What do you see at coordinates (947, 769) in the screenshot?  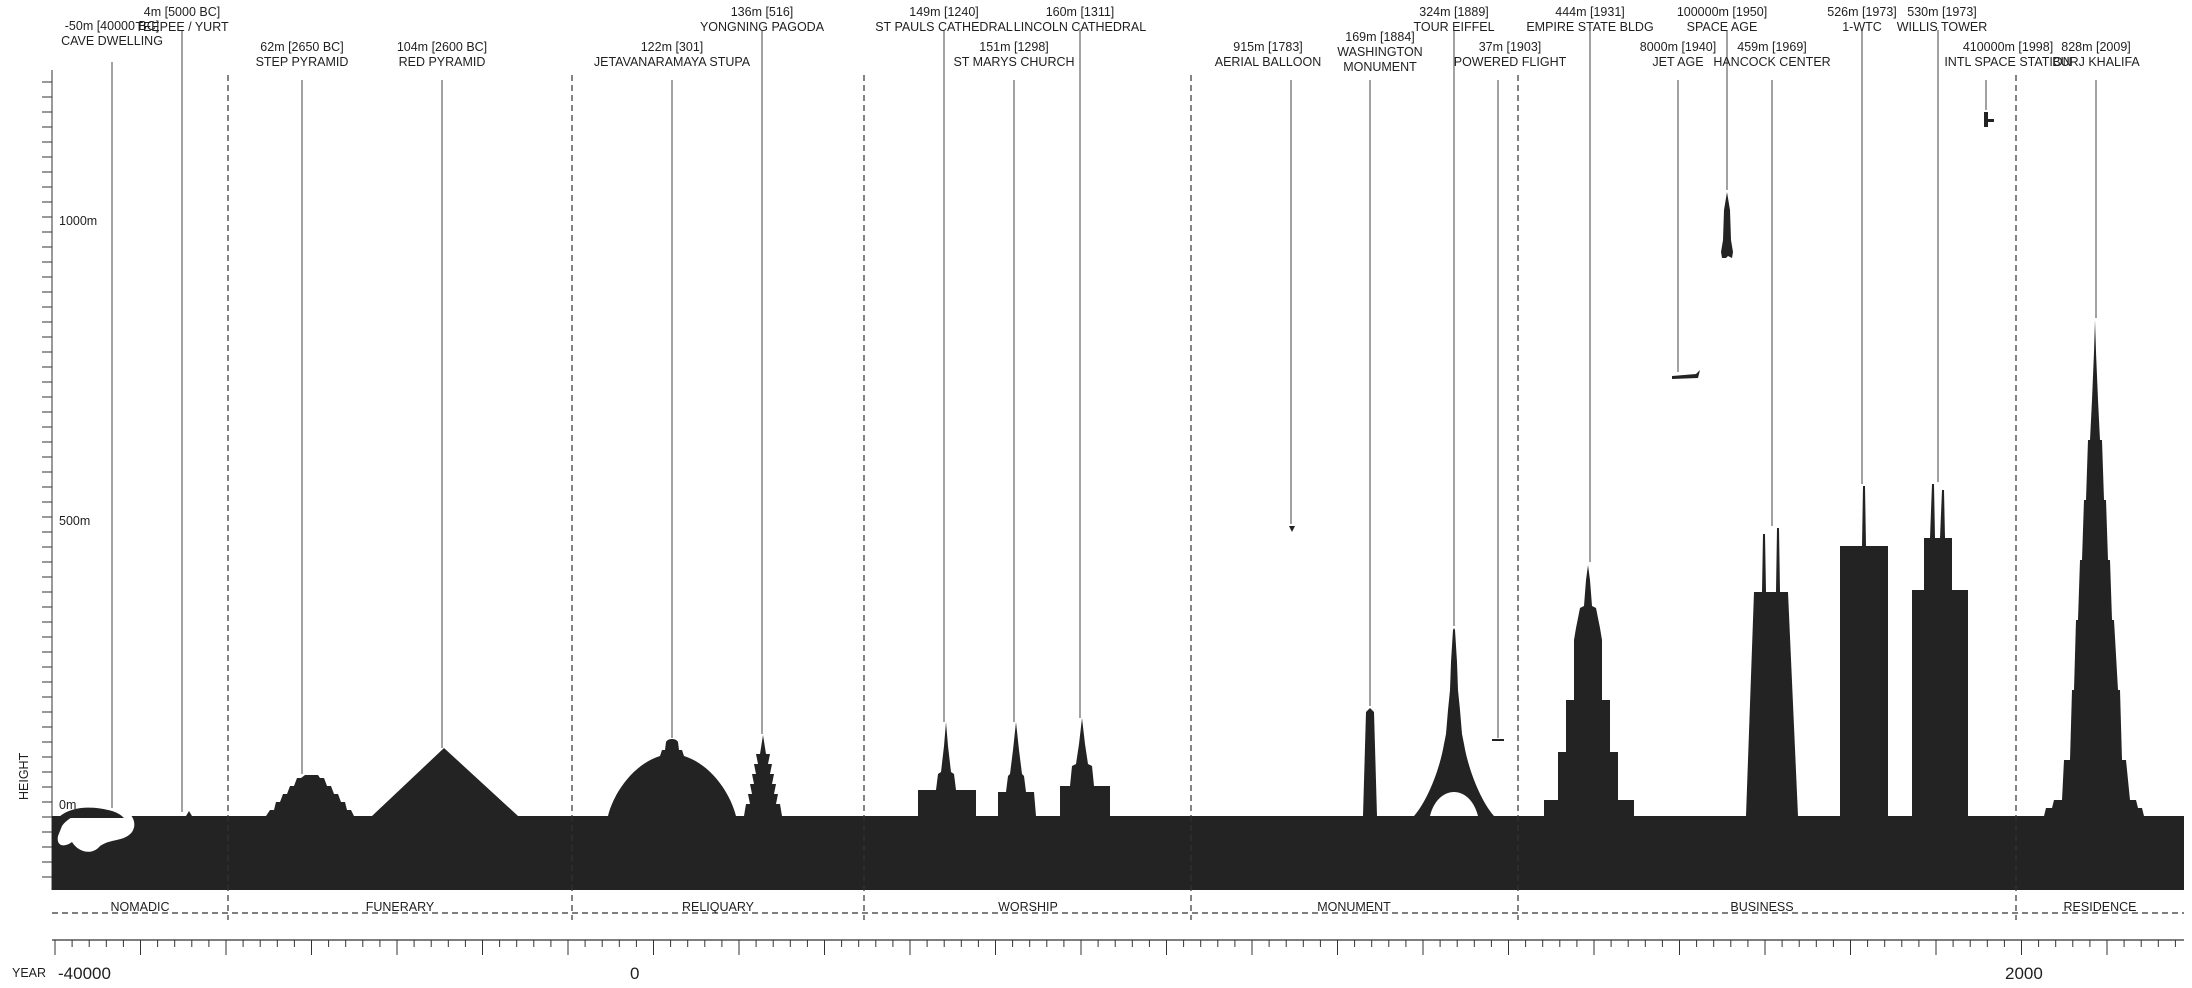 I see `st-pauls-cathedral-silhouette` at bounding box center [947, 769].